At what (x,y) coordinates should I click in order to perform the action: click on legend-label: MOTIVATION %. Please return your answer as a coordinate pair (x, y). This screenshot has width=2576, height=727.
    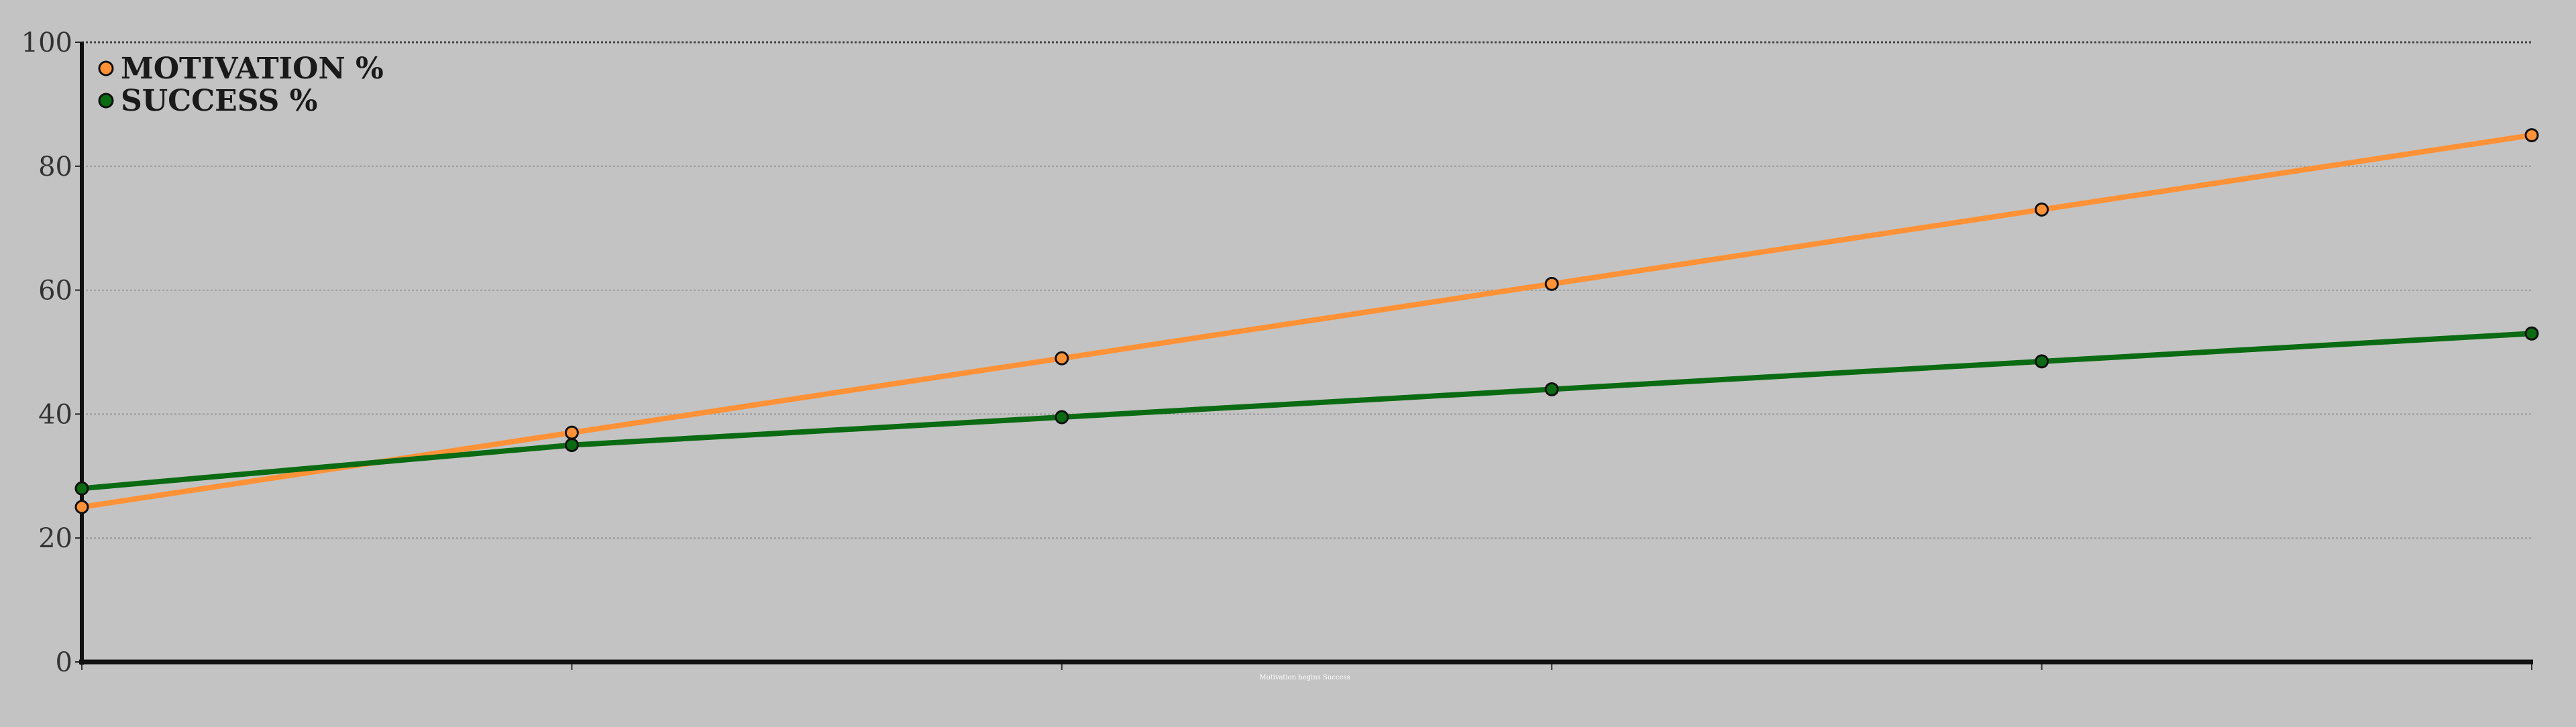
    Looking at the image, I should click on (252, 69).